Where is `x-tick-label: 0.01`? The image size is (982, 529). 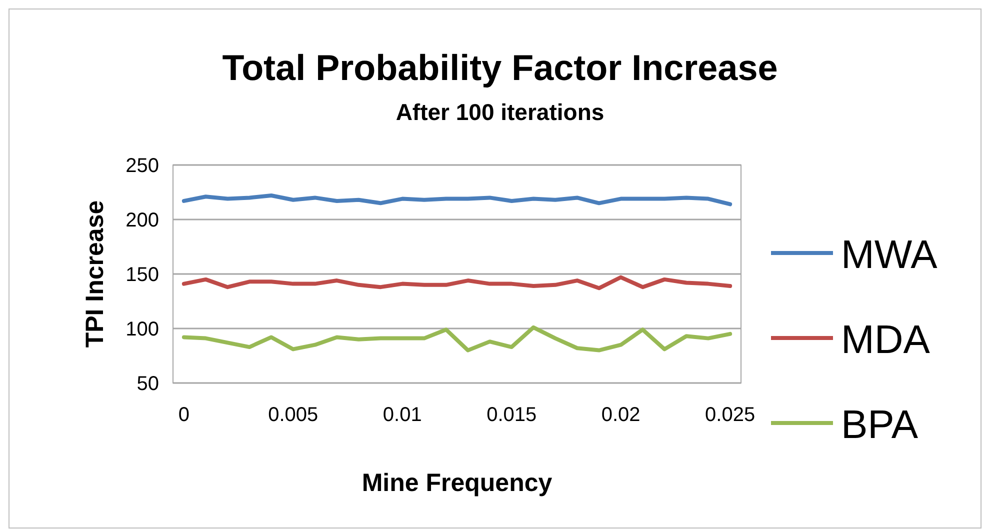
x-tick-label: 0.01 is located at coordinates (402, 415).